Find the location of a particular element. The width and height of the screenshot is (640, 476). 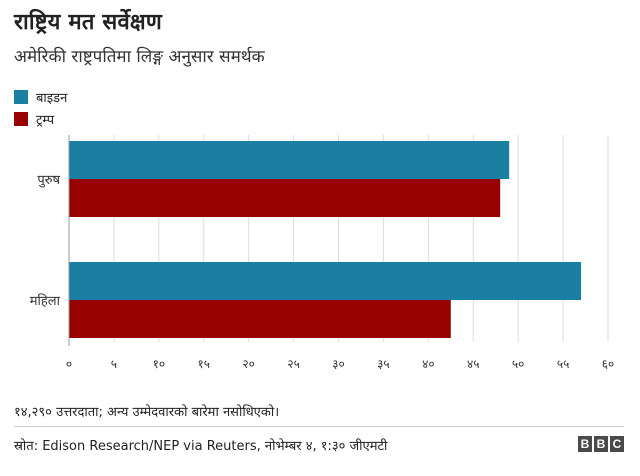

x-tick-label: ५० is located at coordinates (518, 364).